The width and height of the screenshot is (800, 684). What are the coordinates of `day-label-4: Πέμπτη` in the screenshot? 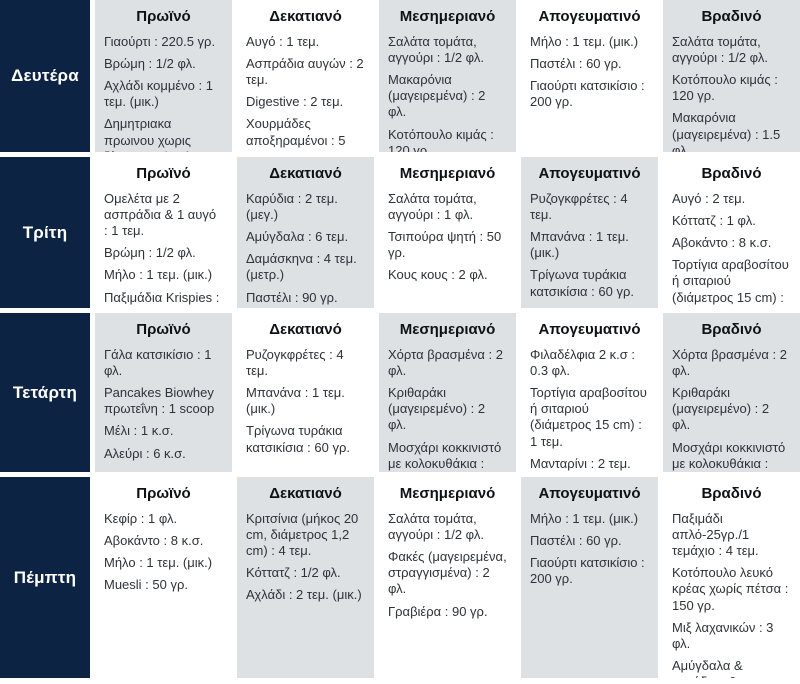 It's located at (45, 577).